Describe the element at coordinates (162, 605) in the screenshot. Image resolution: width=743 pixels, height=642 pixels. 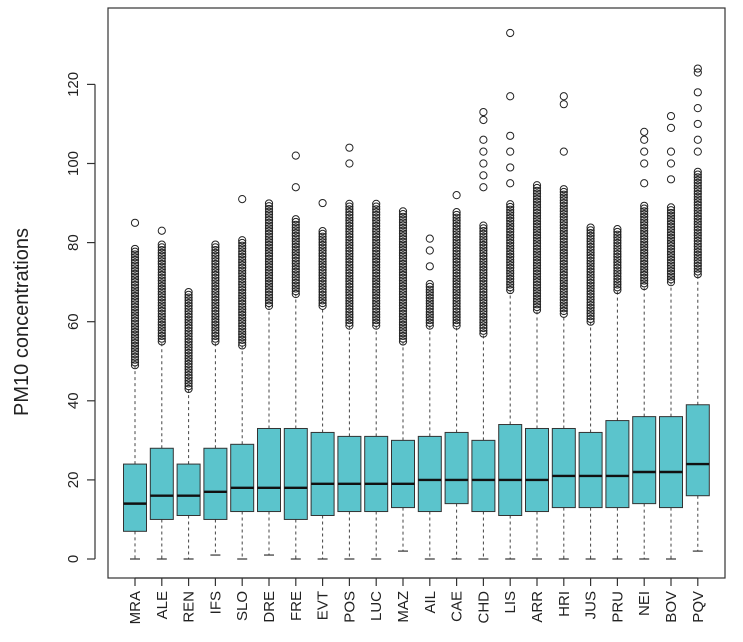
I see `x-tick-label-ale: ALE` at that location.